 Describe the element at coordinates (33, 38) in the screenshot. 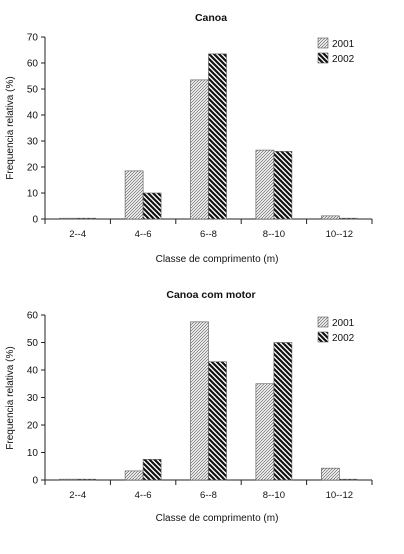

I see `y-tick-label: 70` at that location.